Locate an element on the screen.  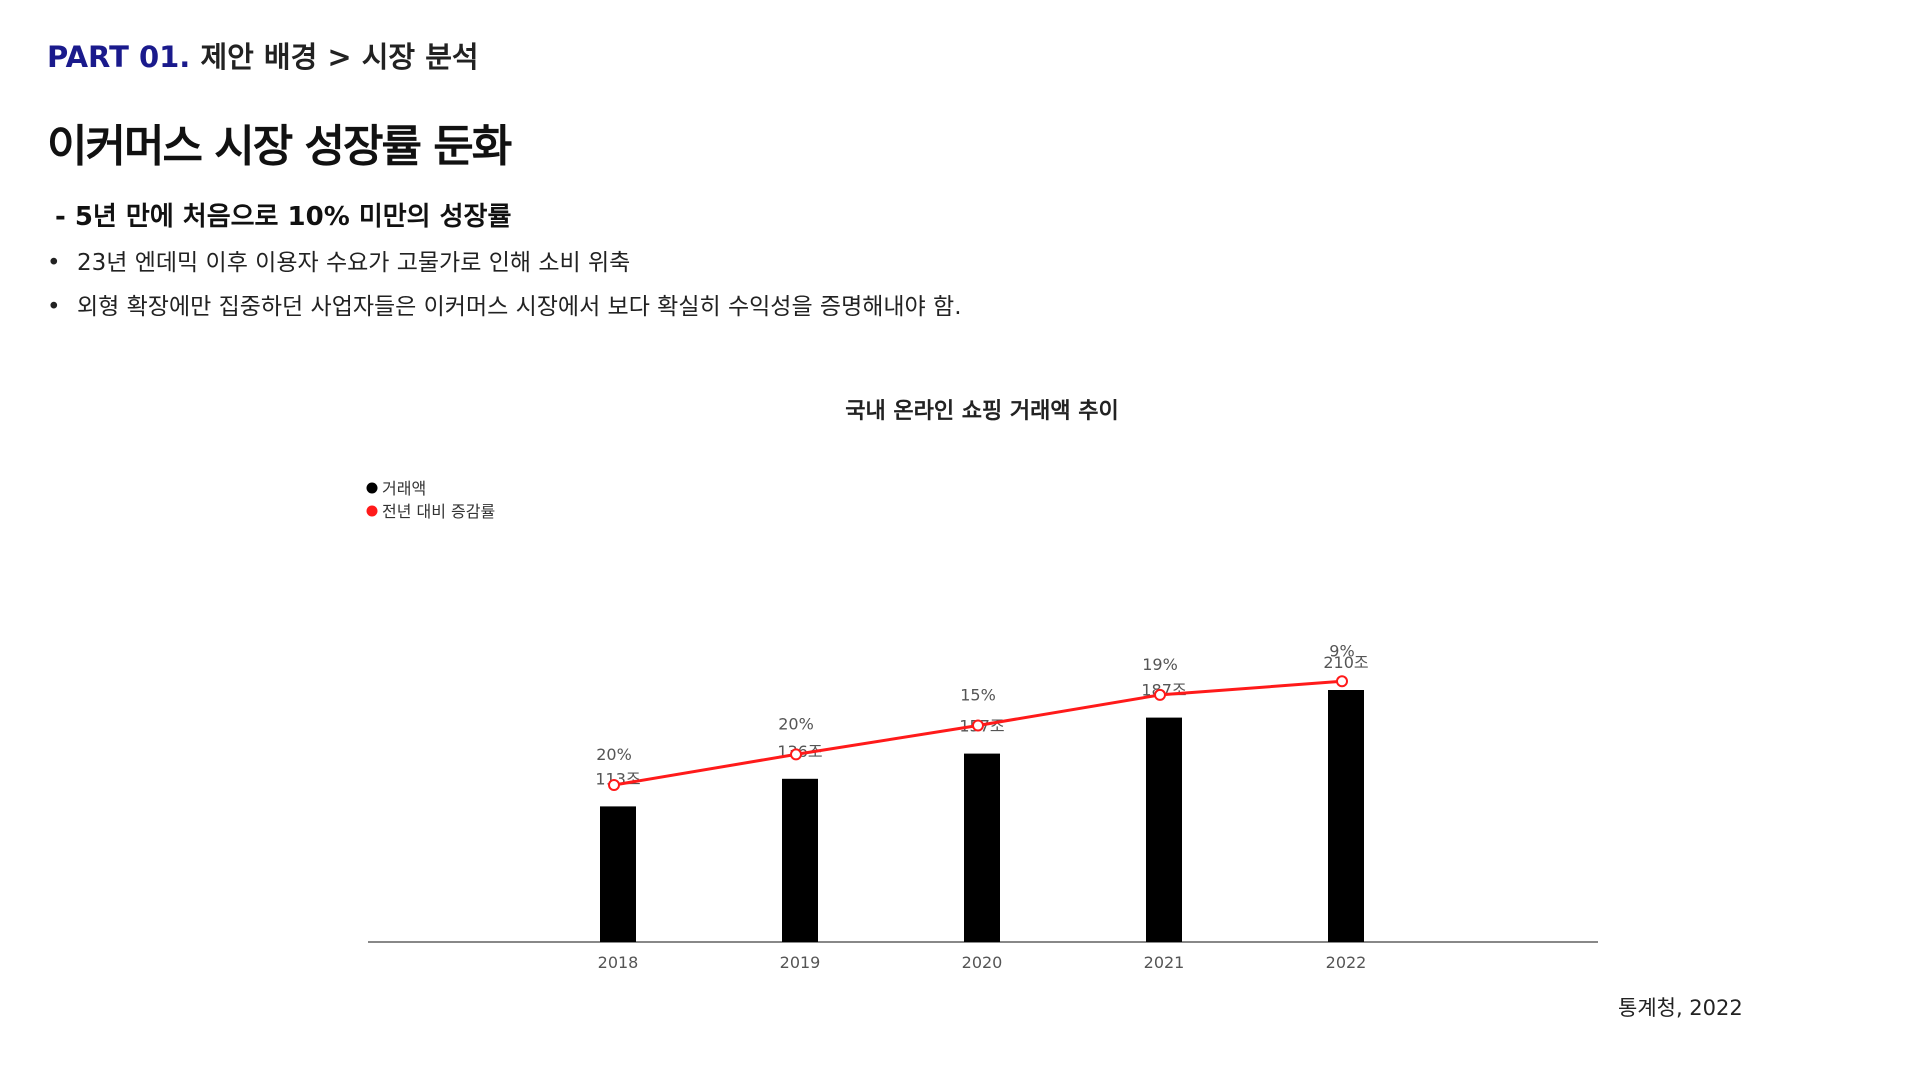
legend-line-marker-icon is located at coordinates (372, 511).